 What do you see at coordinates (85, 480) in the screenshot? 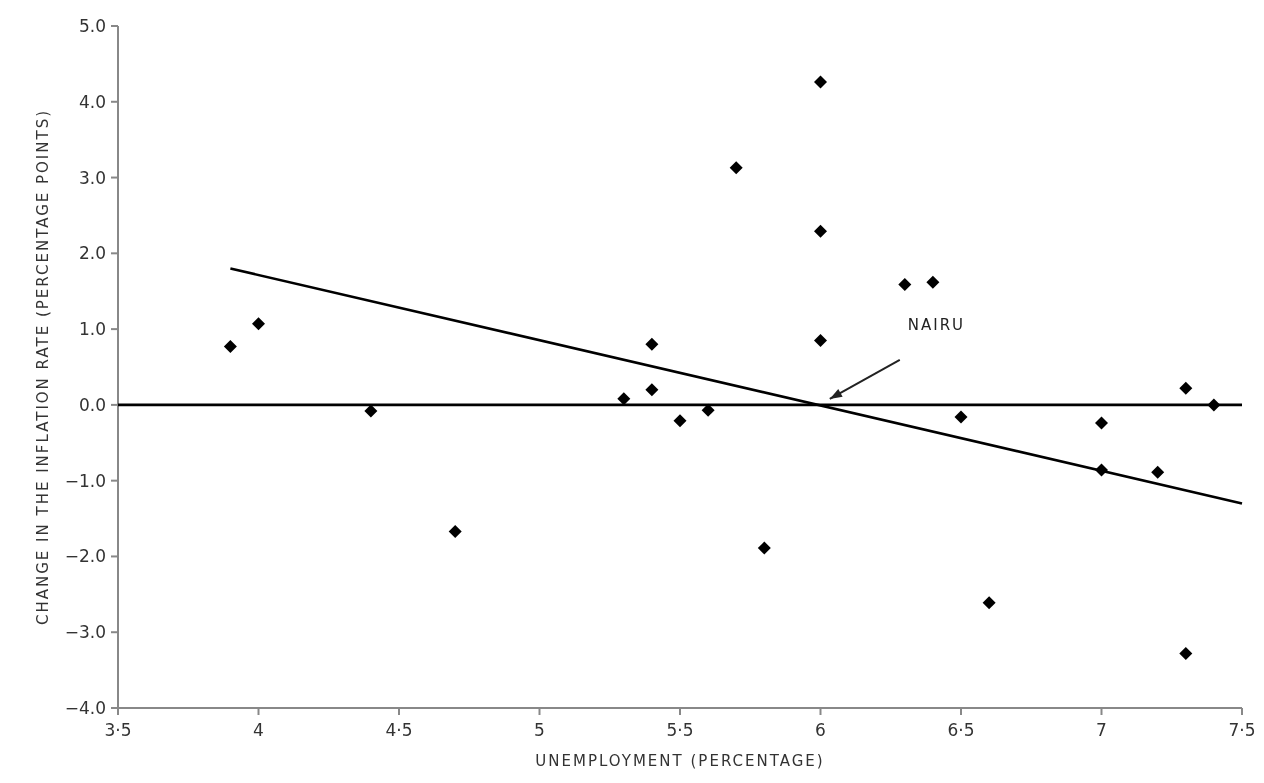
I see `y-tick-label: −1.0` at bounding box center [85, 480].